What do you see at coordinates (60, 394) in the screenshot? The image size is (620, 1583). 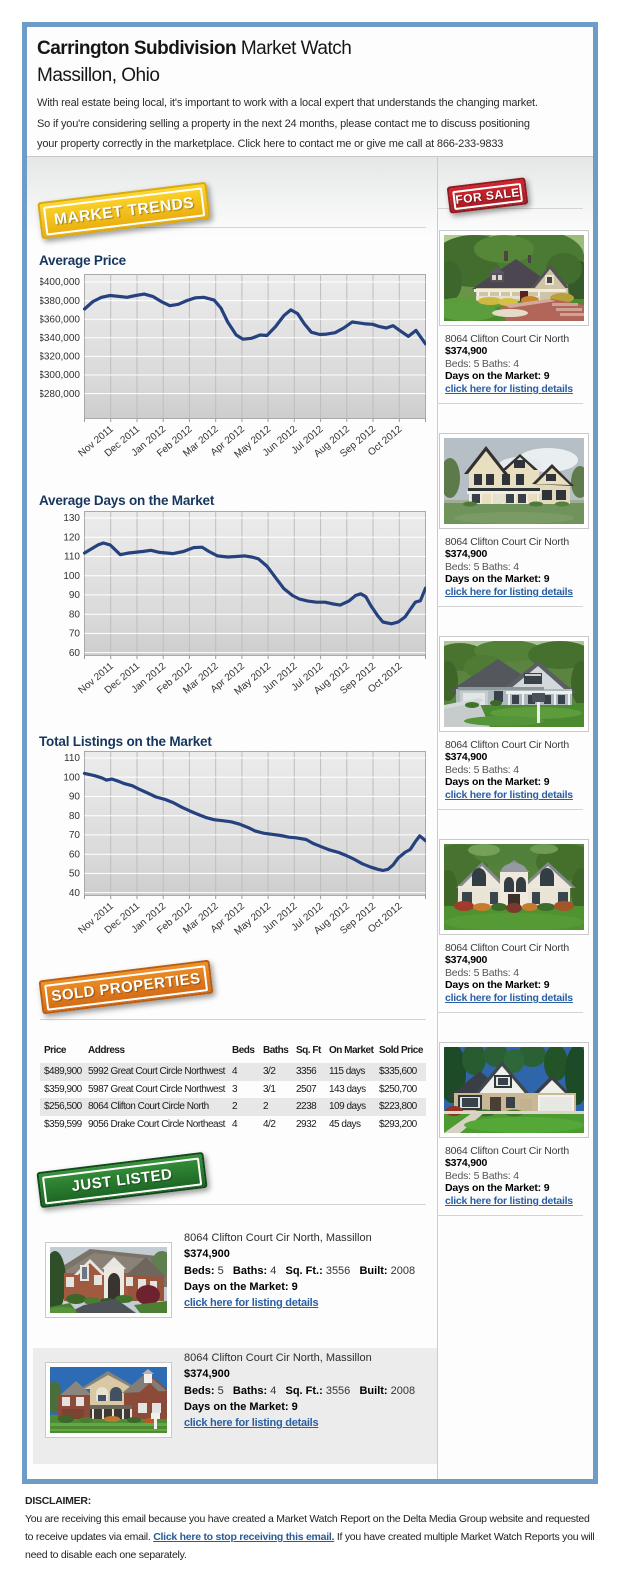 I see `svg-text: $280,000` at bounding box center [60, 394].